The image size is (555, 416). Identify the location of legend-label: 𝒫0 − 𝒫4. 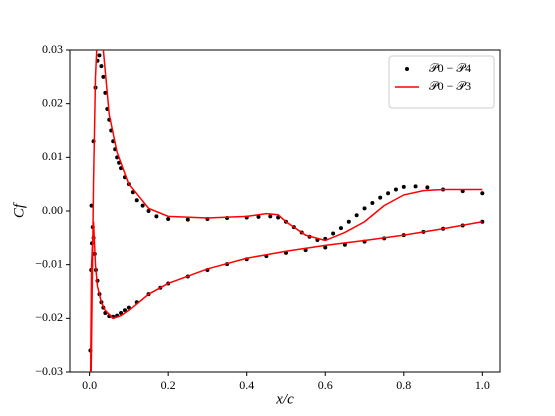
(450, 68).